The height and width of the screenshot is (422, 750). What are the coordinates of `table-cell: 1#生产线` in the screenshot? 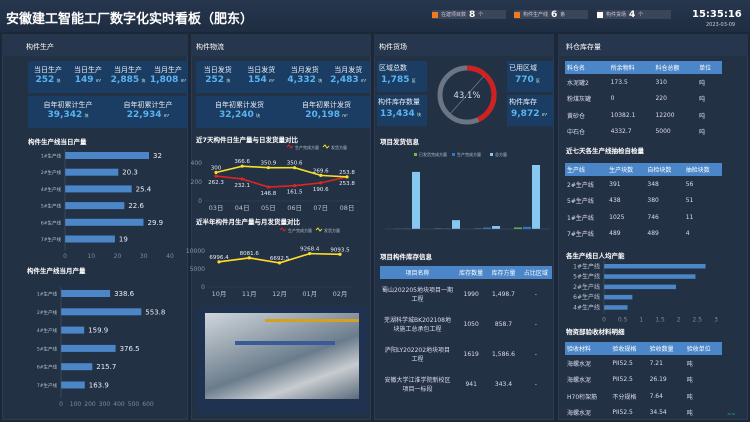 It's located at (580, 218).